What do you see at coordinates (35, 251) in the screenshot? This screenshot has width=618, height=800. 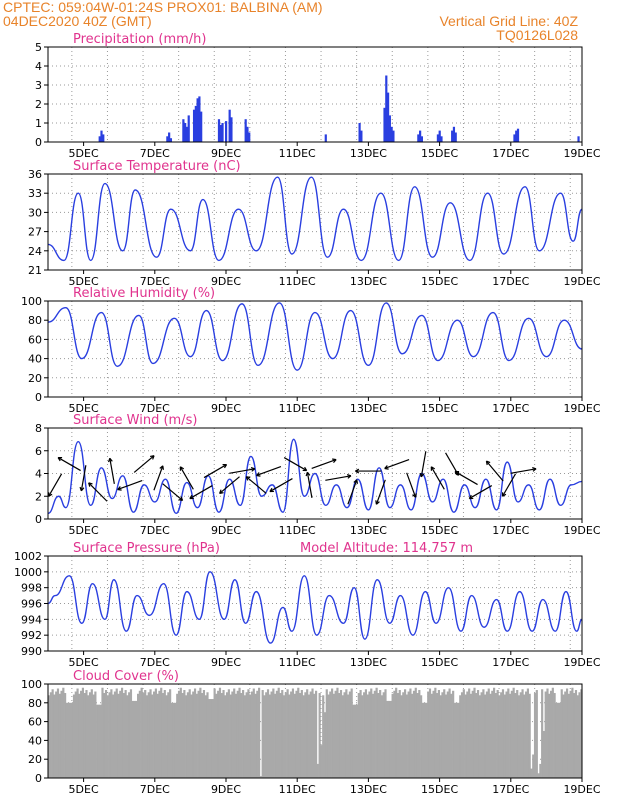 I see `y-tick-label: 24` at bounding box center [35, 251].